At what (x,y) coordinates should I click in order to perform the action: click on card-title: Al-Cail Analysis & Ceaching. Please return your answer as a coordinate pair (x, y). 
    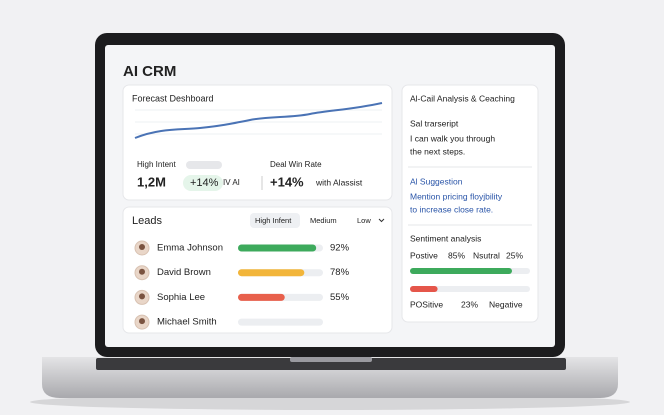
    Looking at the image, I should click on (462, 98).